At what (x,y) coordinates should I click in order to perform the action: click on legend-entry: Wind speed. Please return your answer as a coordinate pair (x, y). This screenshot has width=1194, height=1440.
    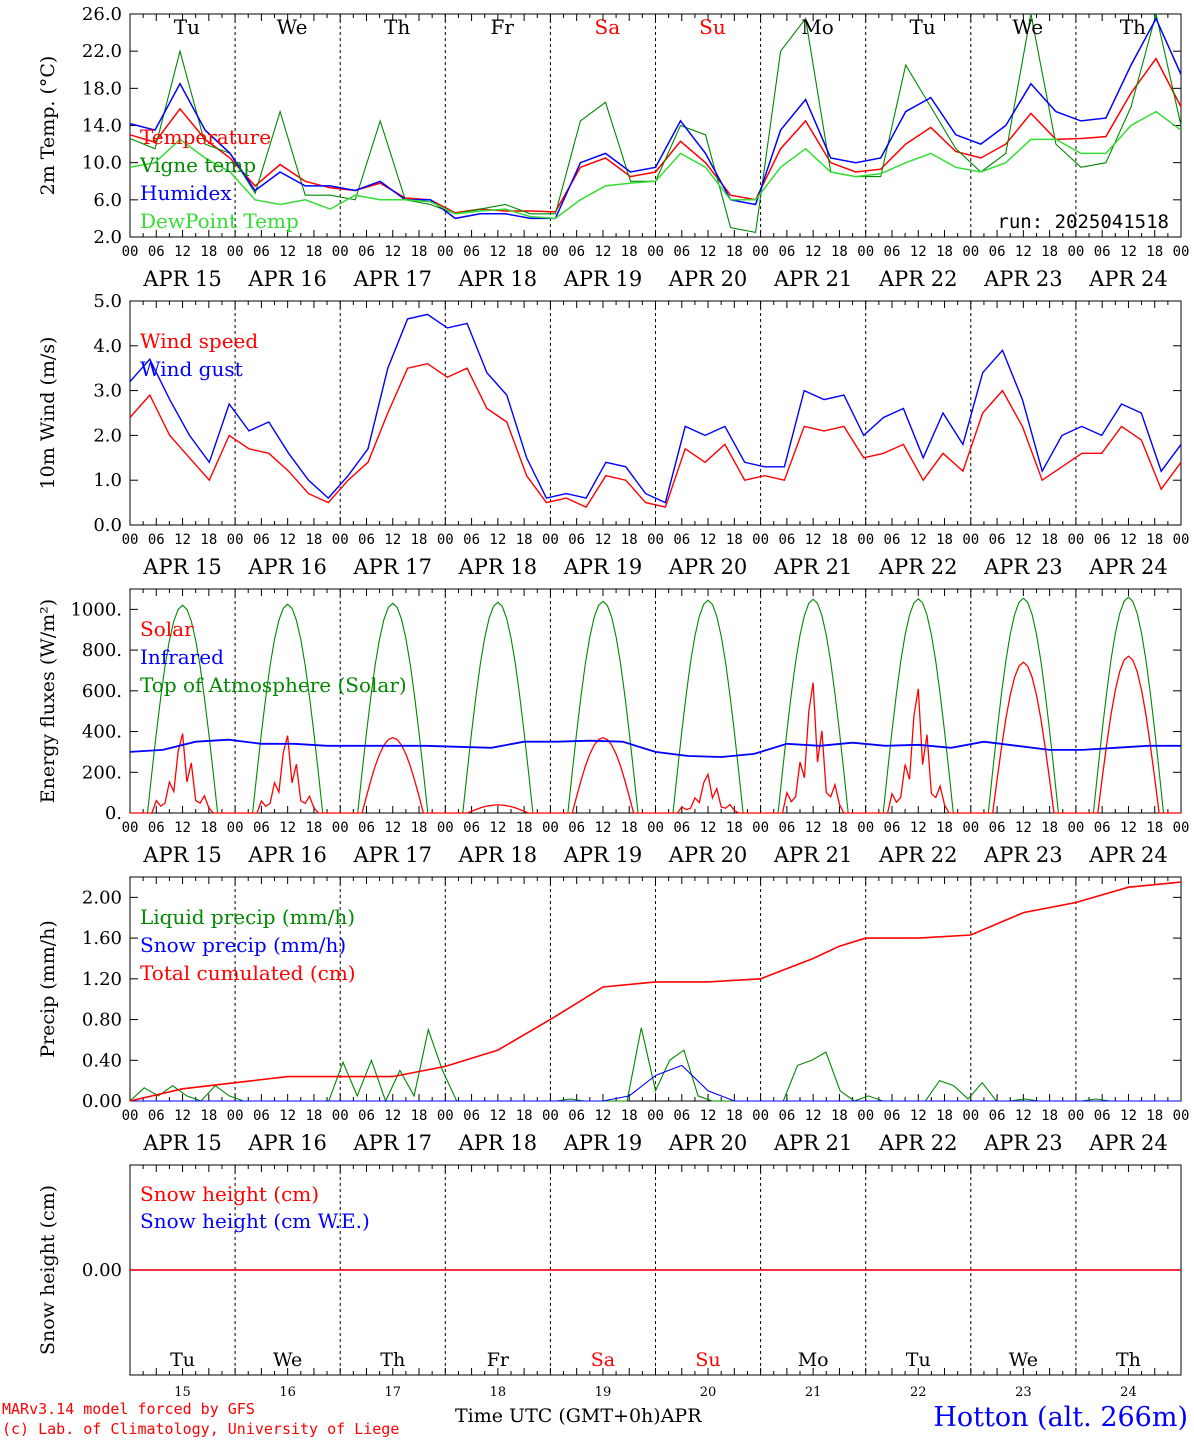
    Looking at the image, I should click on (199, 341).